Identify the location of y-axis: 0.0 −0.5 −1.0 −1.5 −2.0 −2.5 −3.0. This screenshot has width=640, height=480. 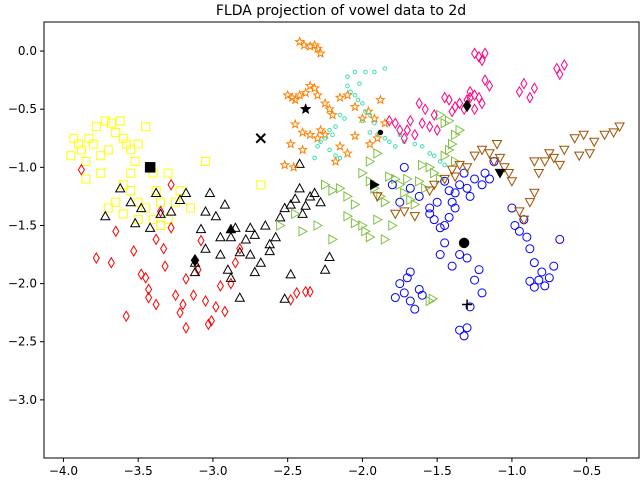
(26, 225).